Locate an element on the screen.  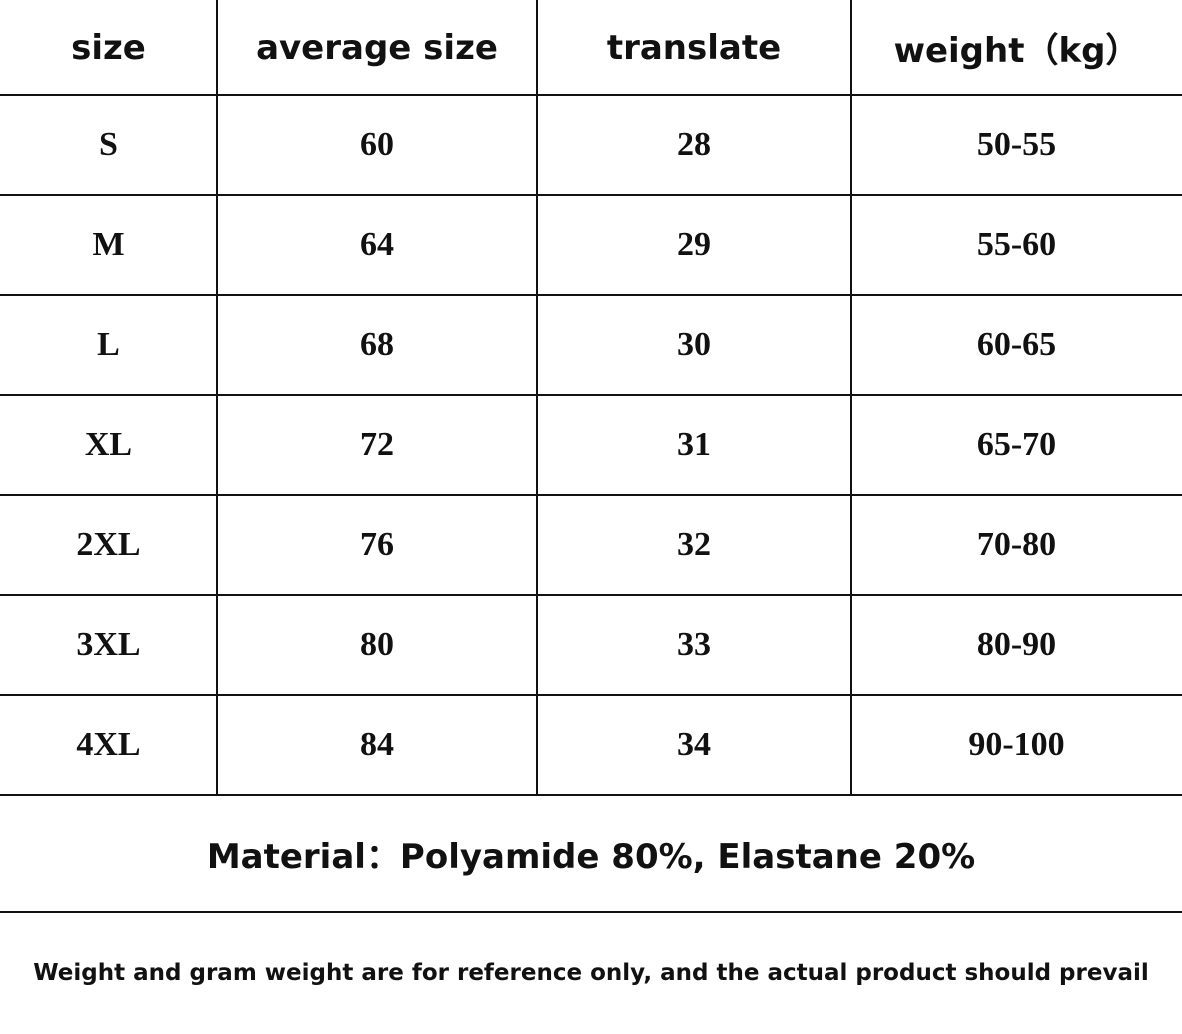
table-cell: 29 is located at coordinates (694, 244).